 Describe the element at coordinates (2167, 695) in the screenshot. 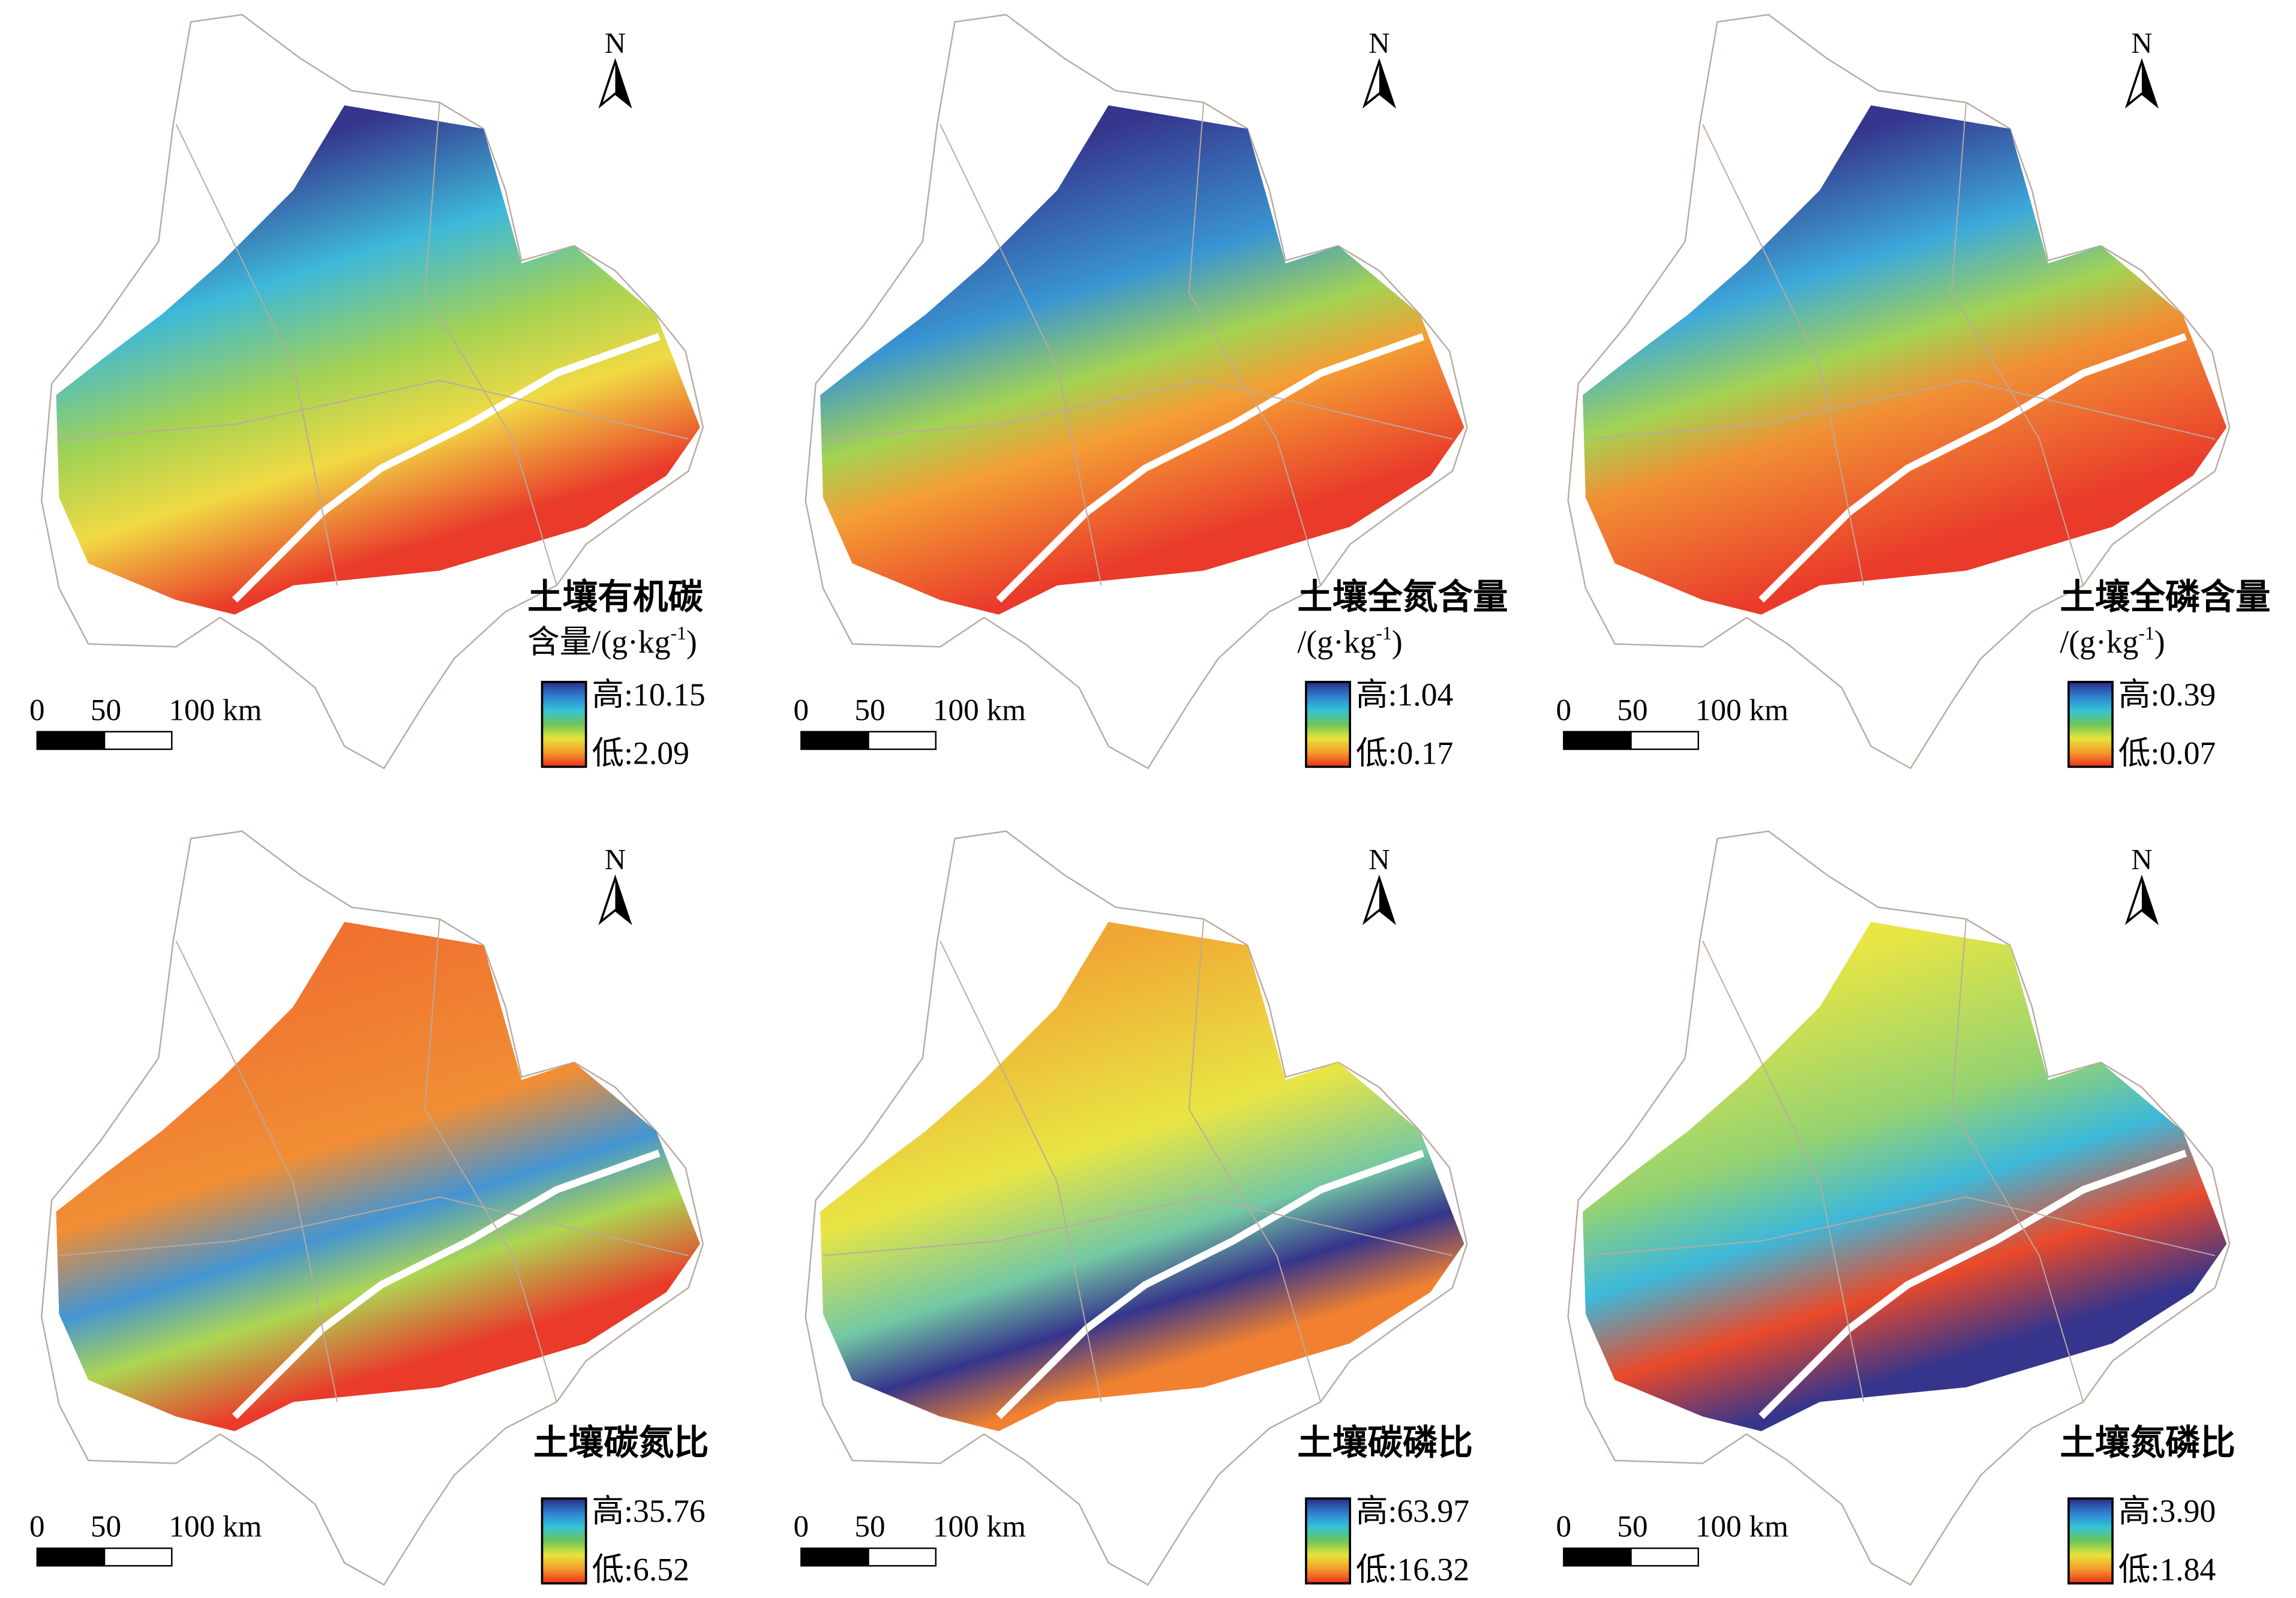

I see `legend-high: 高:0.39` at that location.